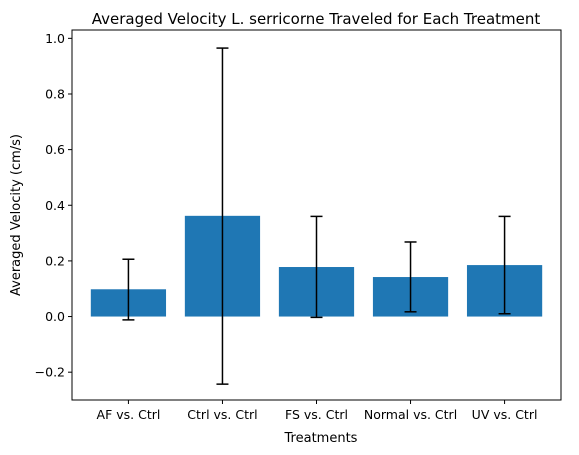  What do you see at coordinates (410, 414) in the screenshot?
I see `x-tick-label-3: Normal vs. Ctrl` at bounding box center [410, 414].